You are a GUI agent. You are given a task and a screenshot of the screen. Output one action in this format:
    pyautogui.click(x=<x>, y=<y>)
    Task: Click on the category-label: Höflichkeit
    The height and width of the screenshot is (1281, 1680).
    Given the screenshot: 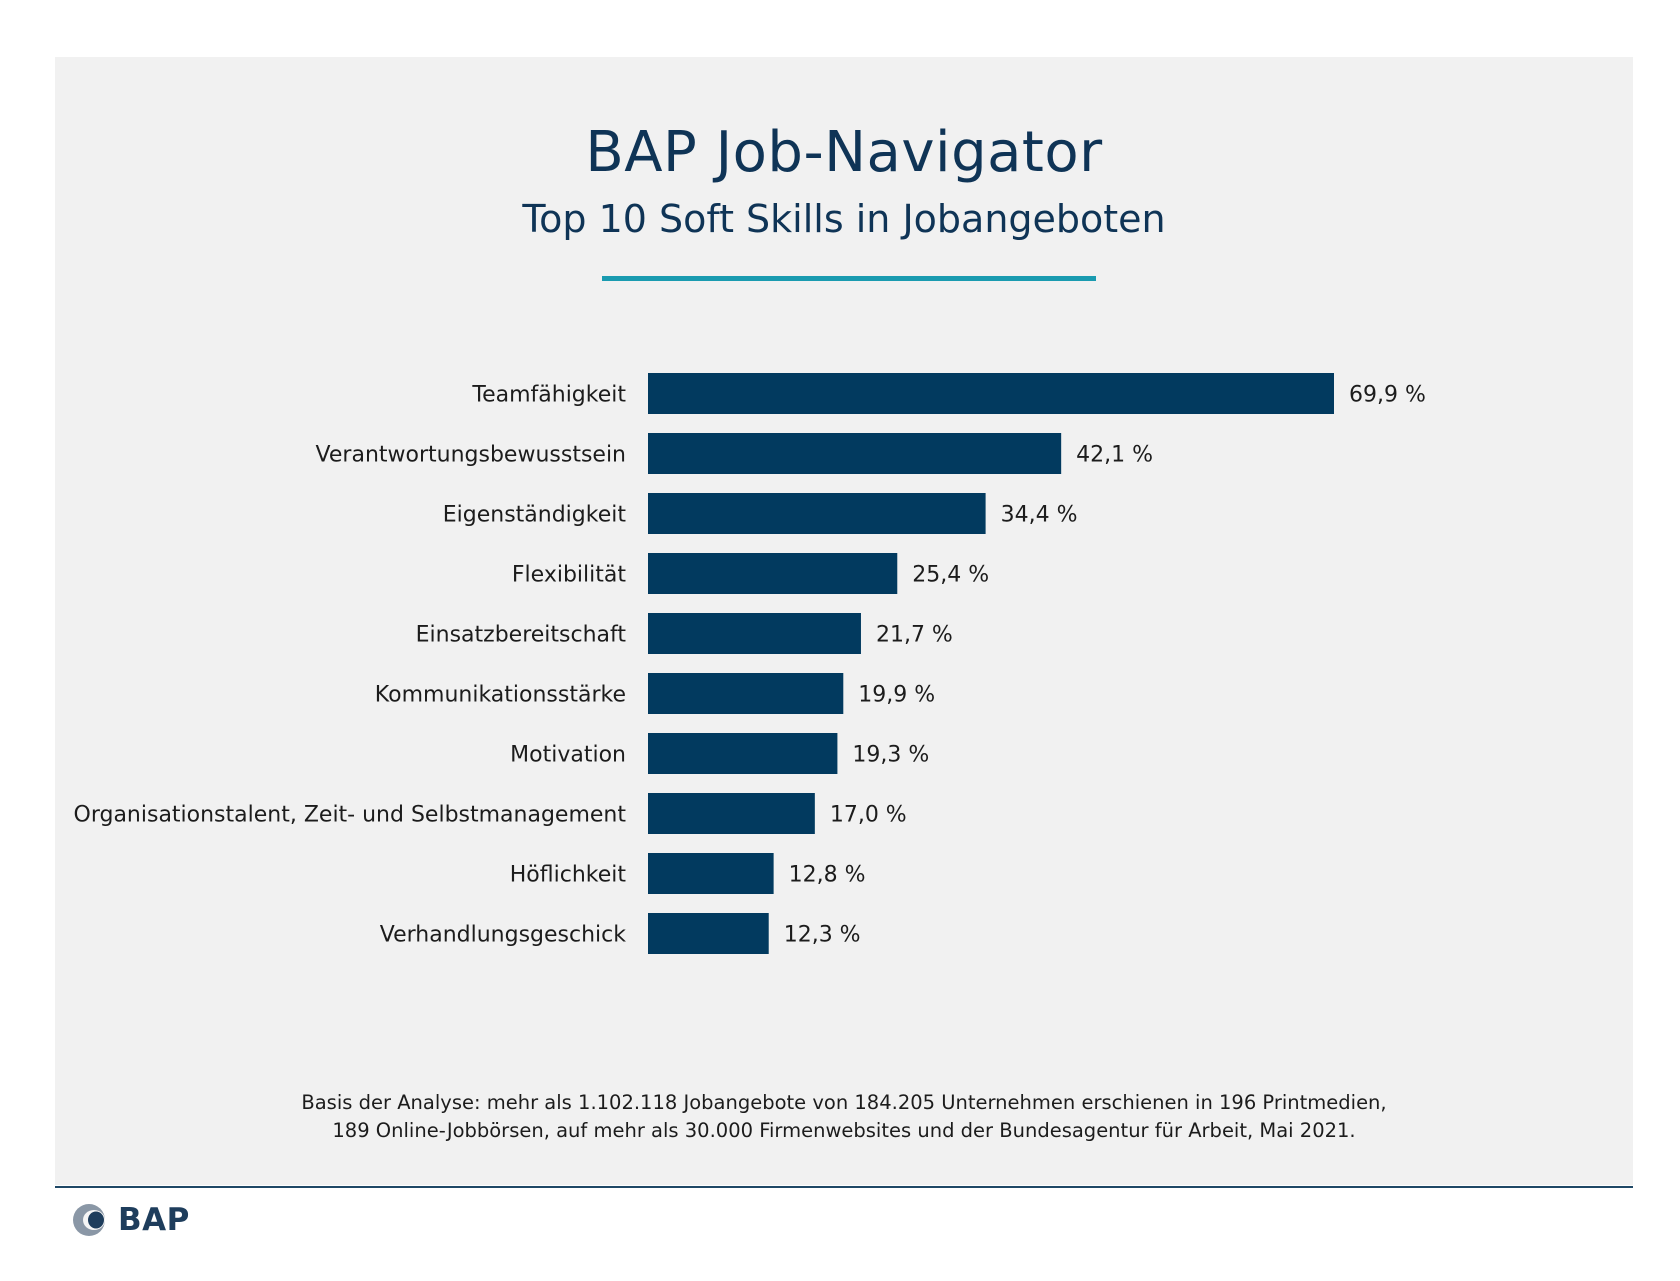 What is the action you would take?
    pyautogui.click(x=568, y=875)
    